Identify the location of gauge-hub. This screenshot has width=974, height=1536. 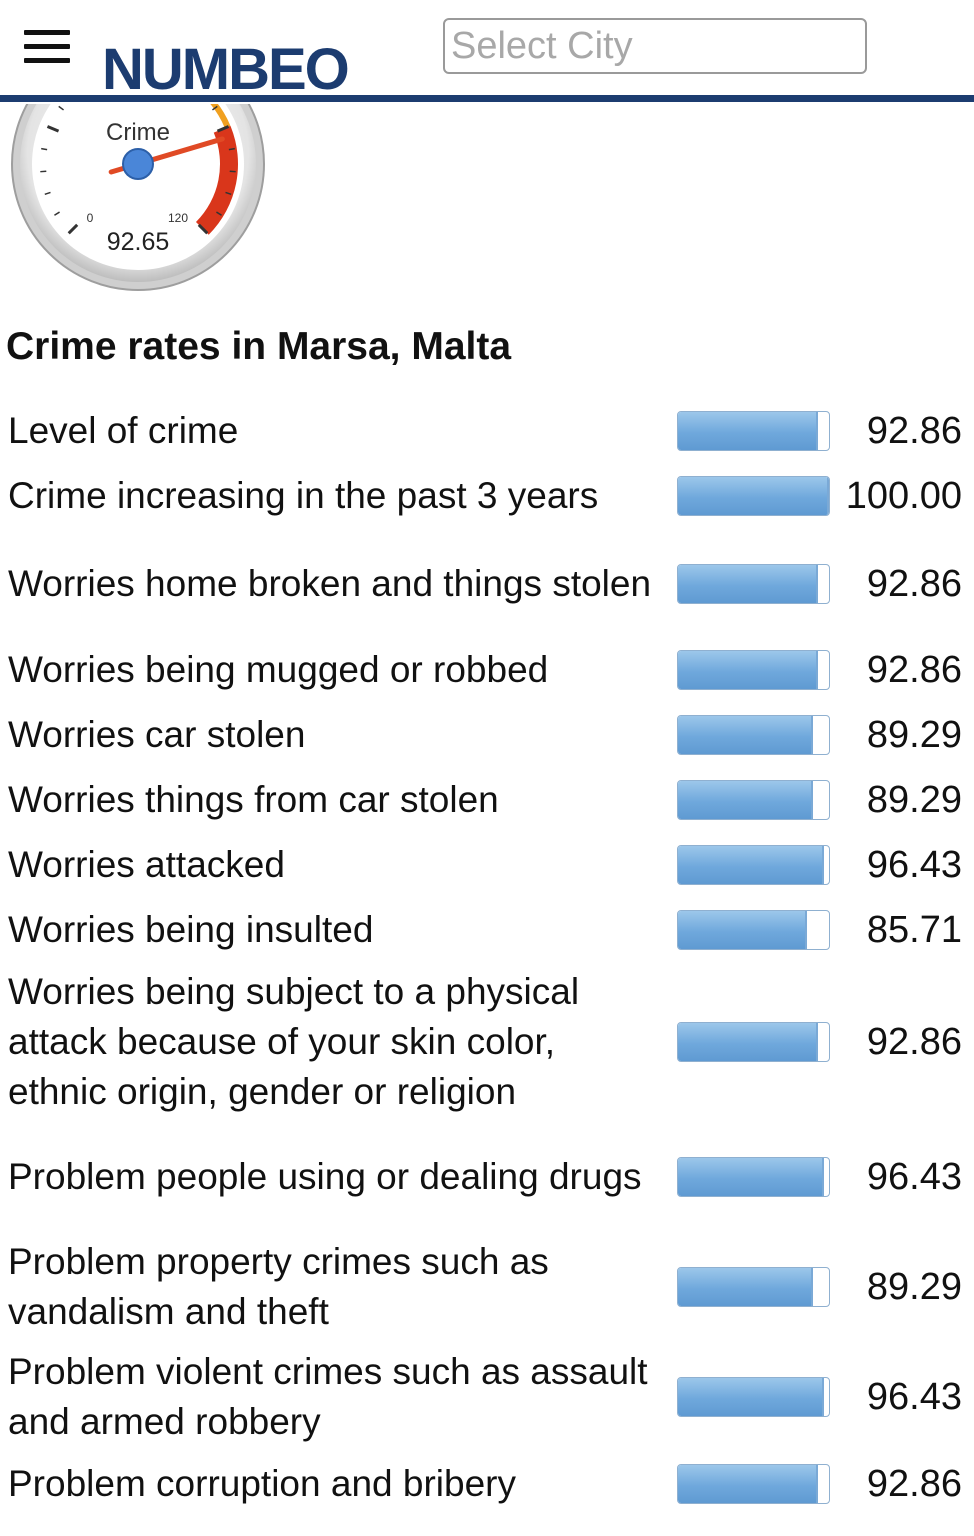
(138, 164).